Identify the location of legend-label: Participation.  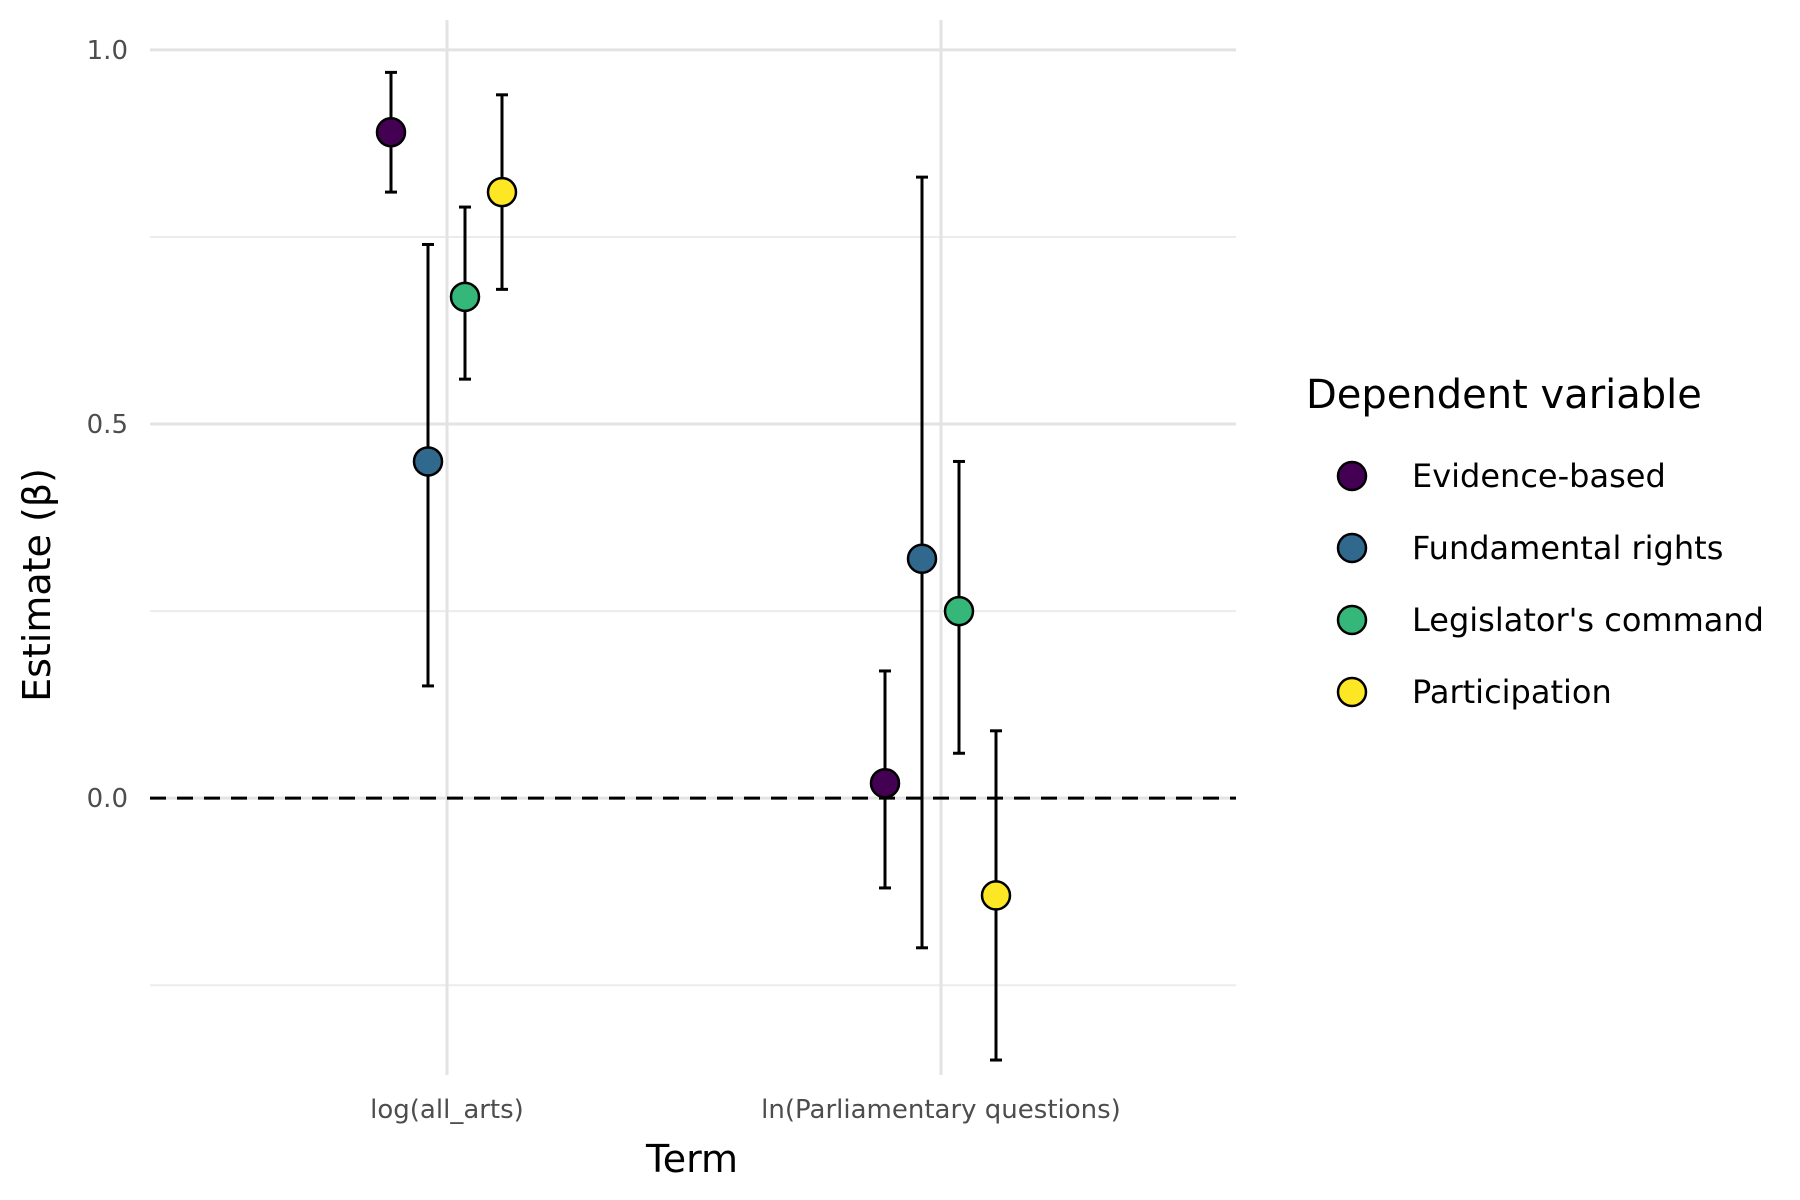
(1512, 692).